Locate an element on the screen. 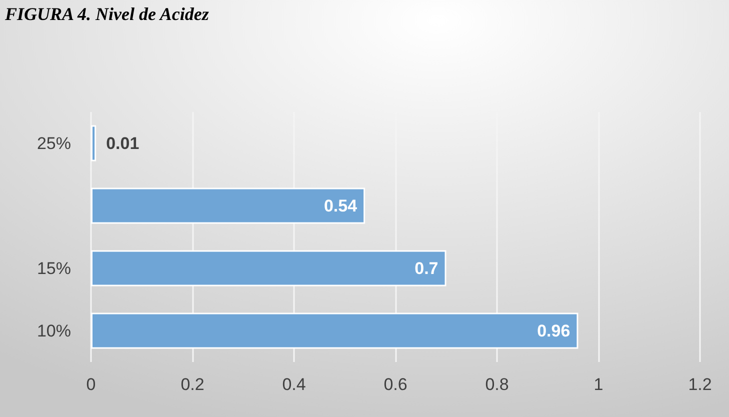 The image size is (729, 417). data-label: 0.7 is located at coordinates (426, 268).